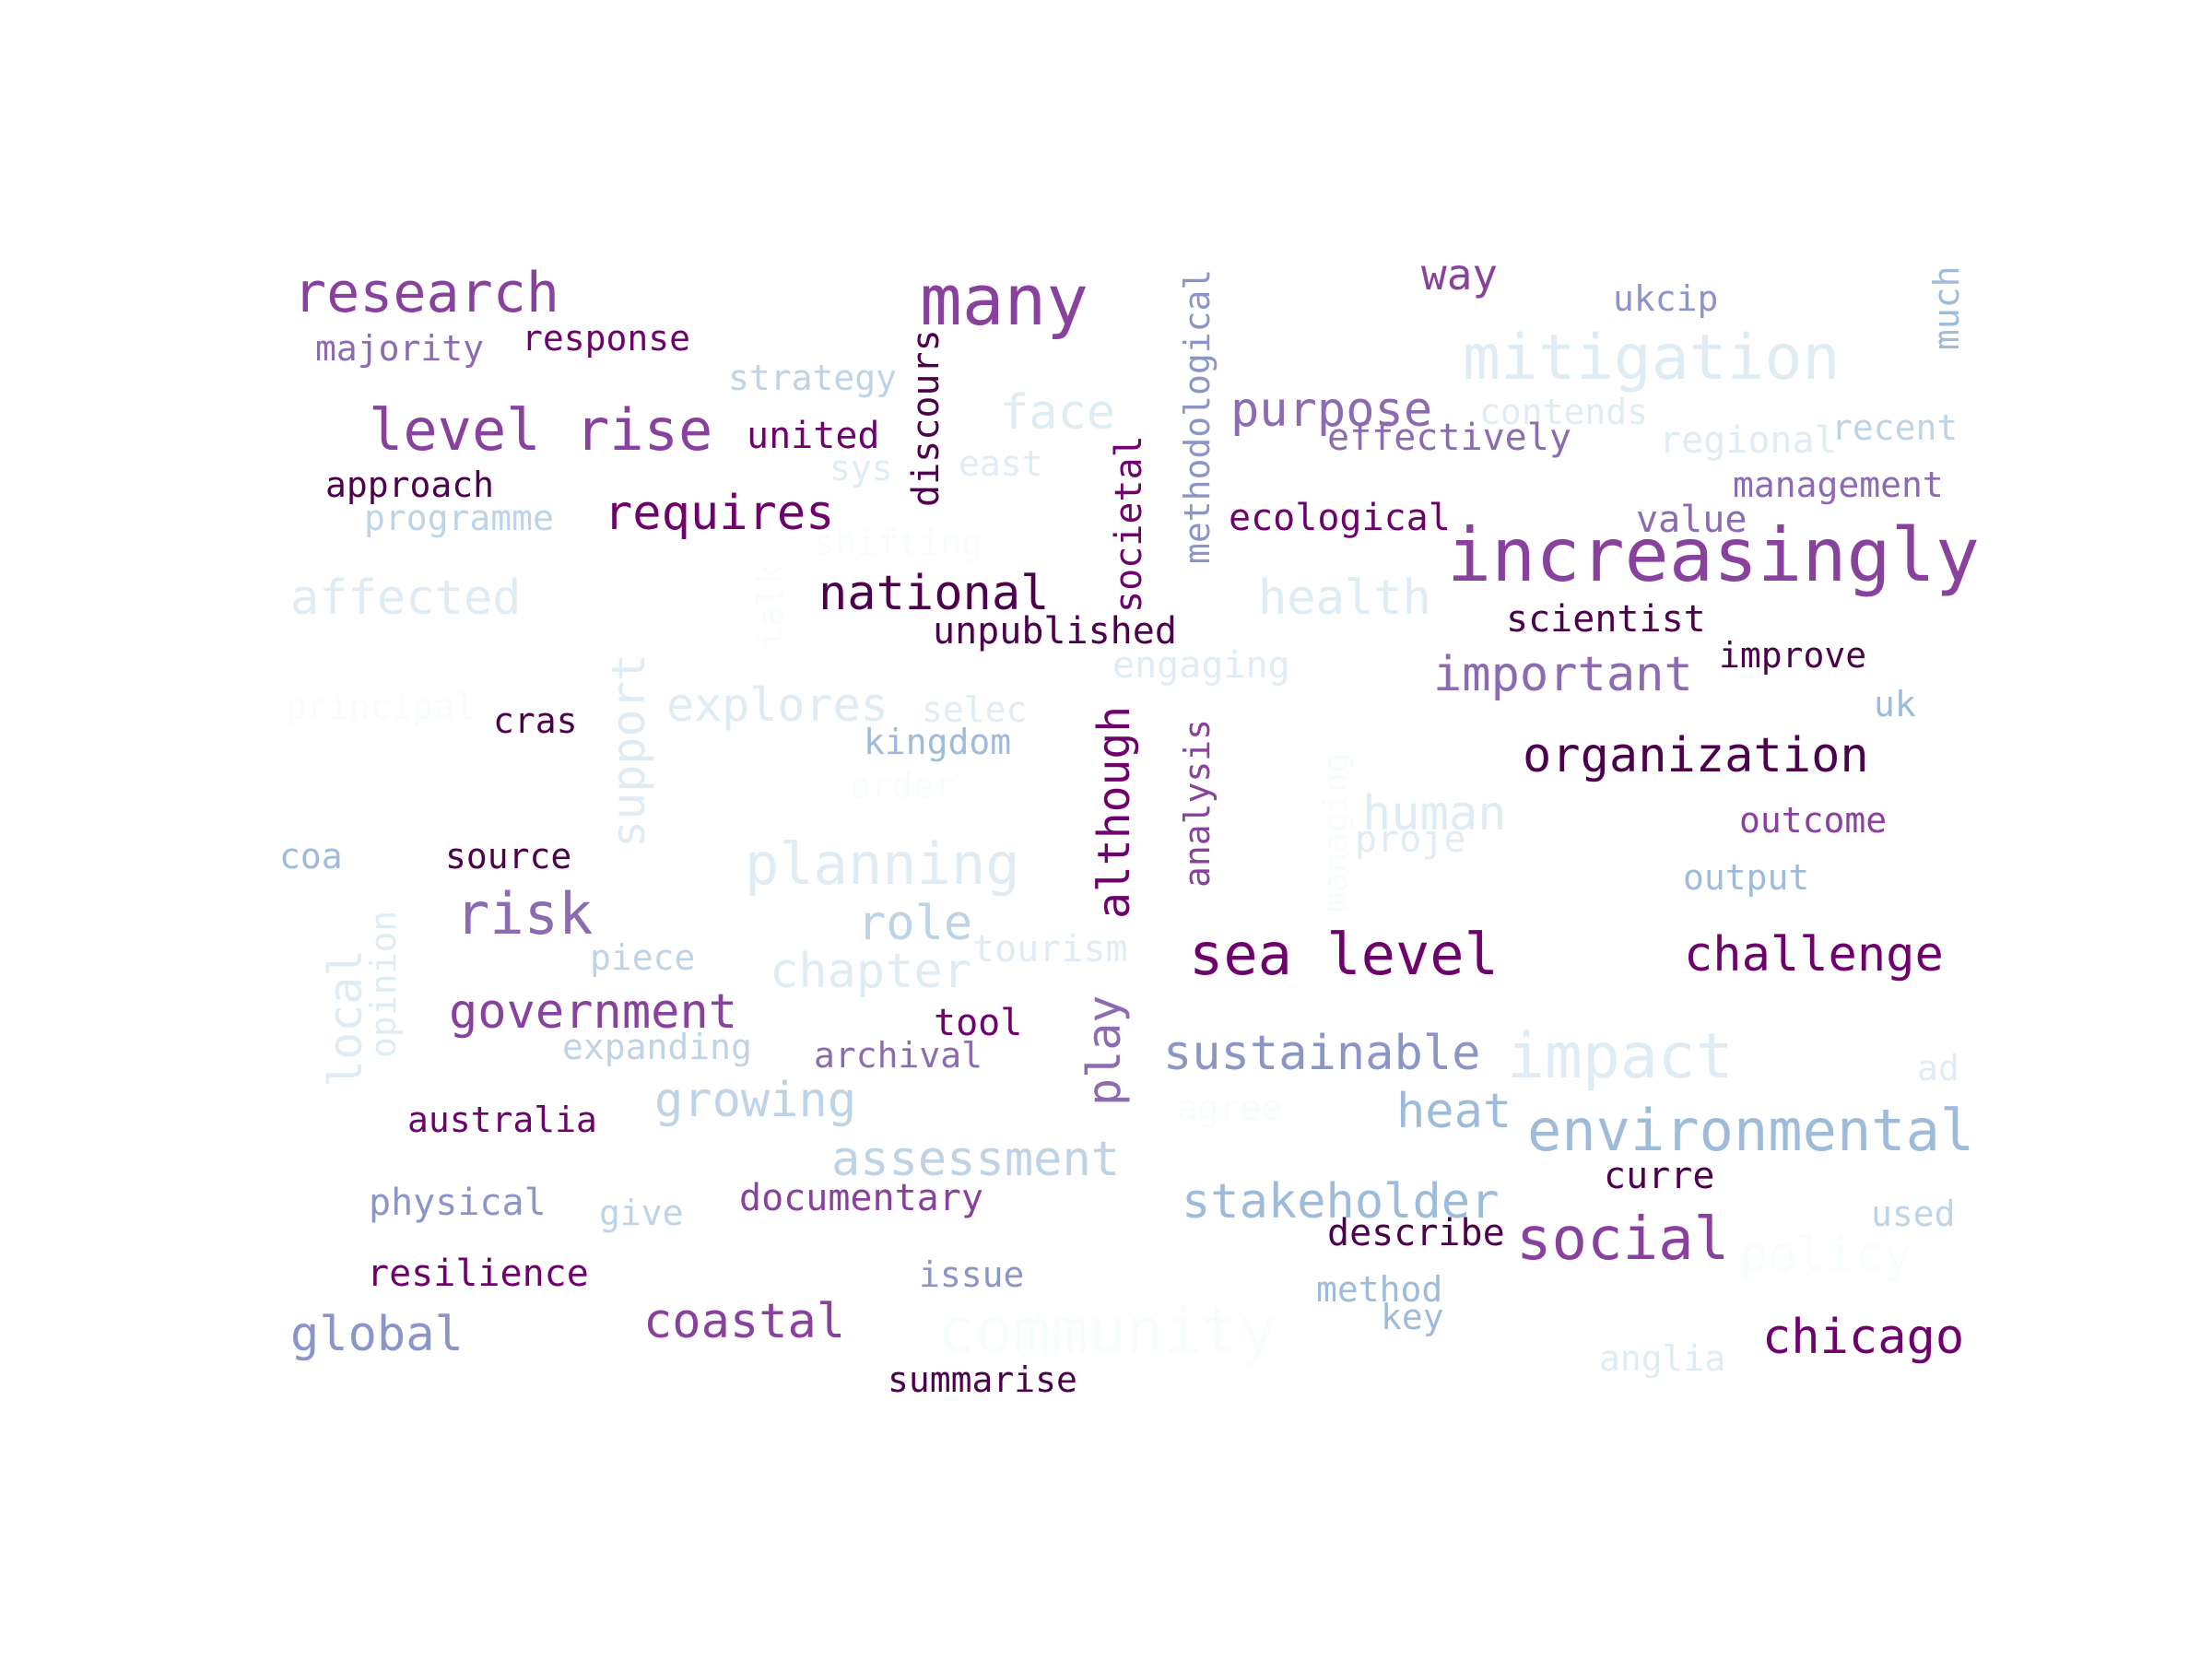 Image resolution: width=2212 pixels, height=1659 pixels. What do you see at coordinates (1793, 655) in the screenshot?
I see `word-improve: improve` at bounding box center [1793, 655].